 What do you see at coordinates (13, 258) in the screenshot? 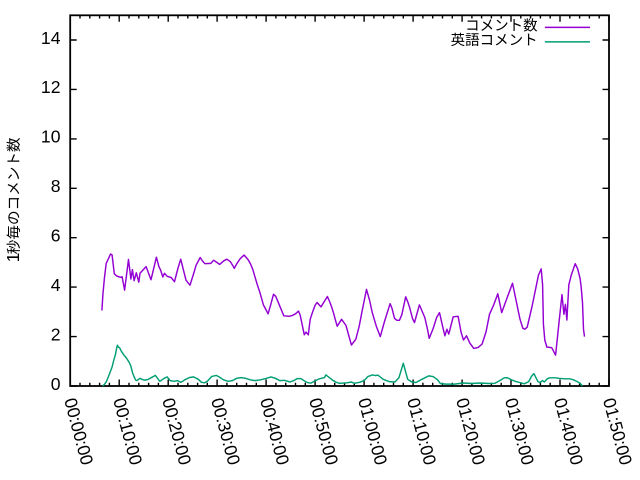
I see `svg-text: 1` at bounding box center [13, 258].